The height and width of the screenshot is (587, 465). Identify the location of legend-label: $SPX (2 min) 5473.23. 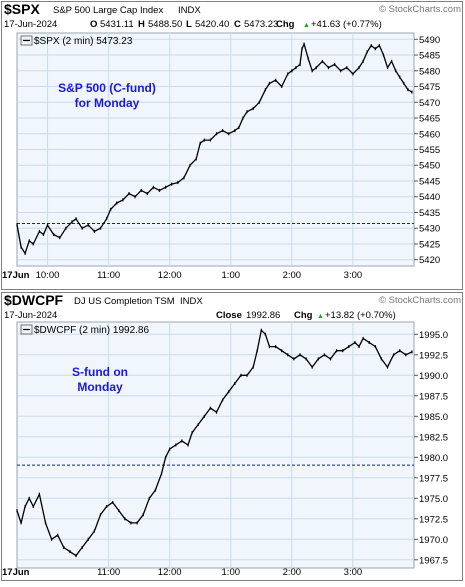
(83, 41).